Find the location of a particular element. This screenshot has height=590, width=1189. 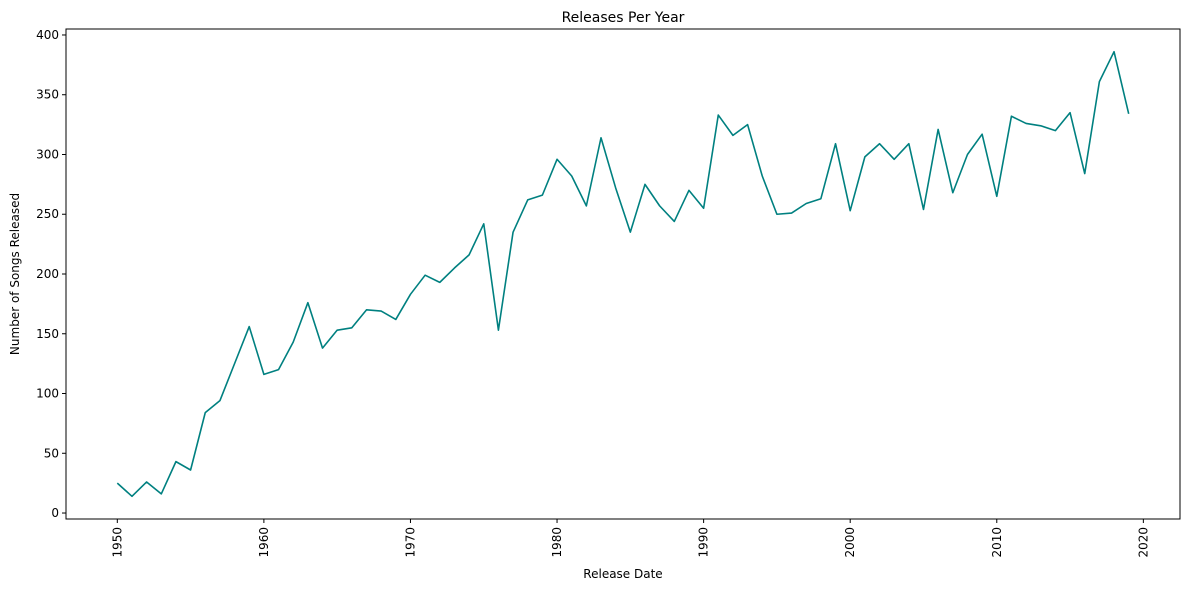

y-tick-label: 50 is located at coordinates (51, 453).